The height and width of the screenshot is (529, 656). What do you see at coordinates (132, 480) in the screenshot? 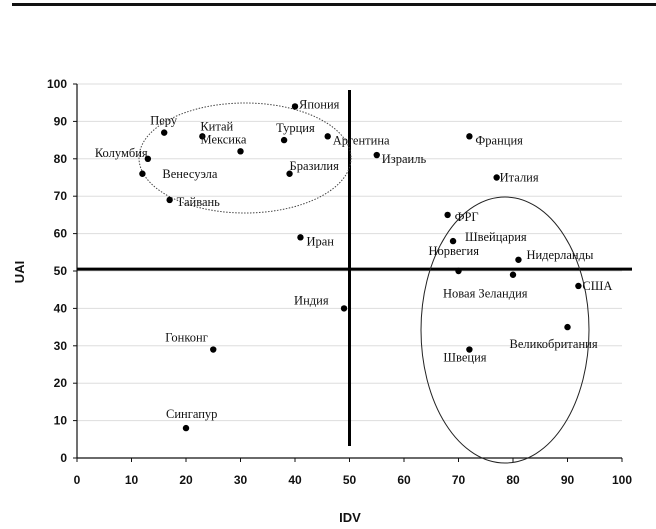
I see `x-tick-label: 10` at bounding box center [132, 480].